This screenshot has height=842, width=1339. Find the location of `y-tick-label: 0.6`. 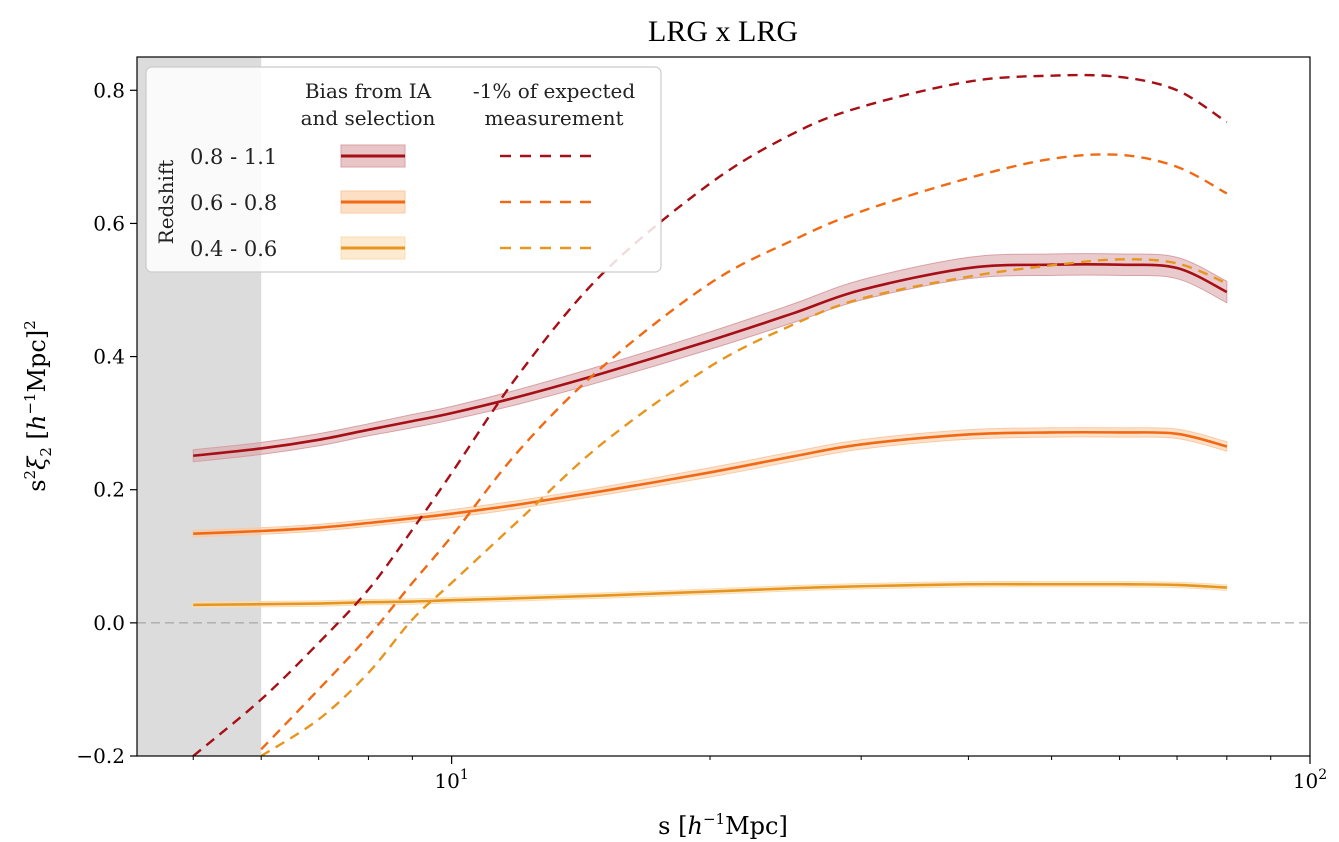

y-tick-label: 0.6 is located at coordinates (109, 223).